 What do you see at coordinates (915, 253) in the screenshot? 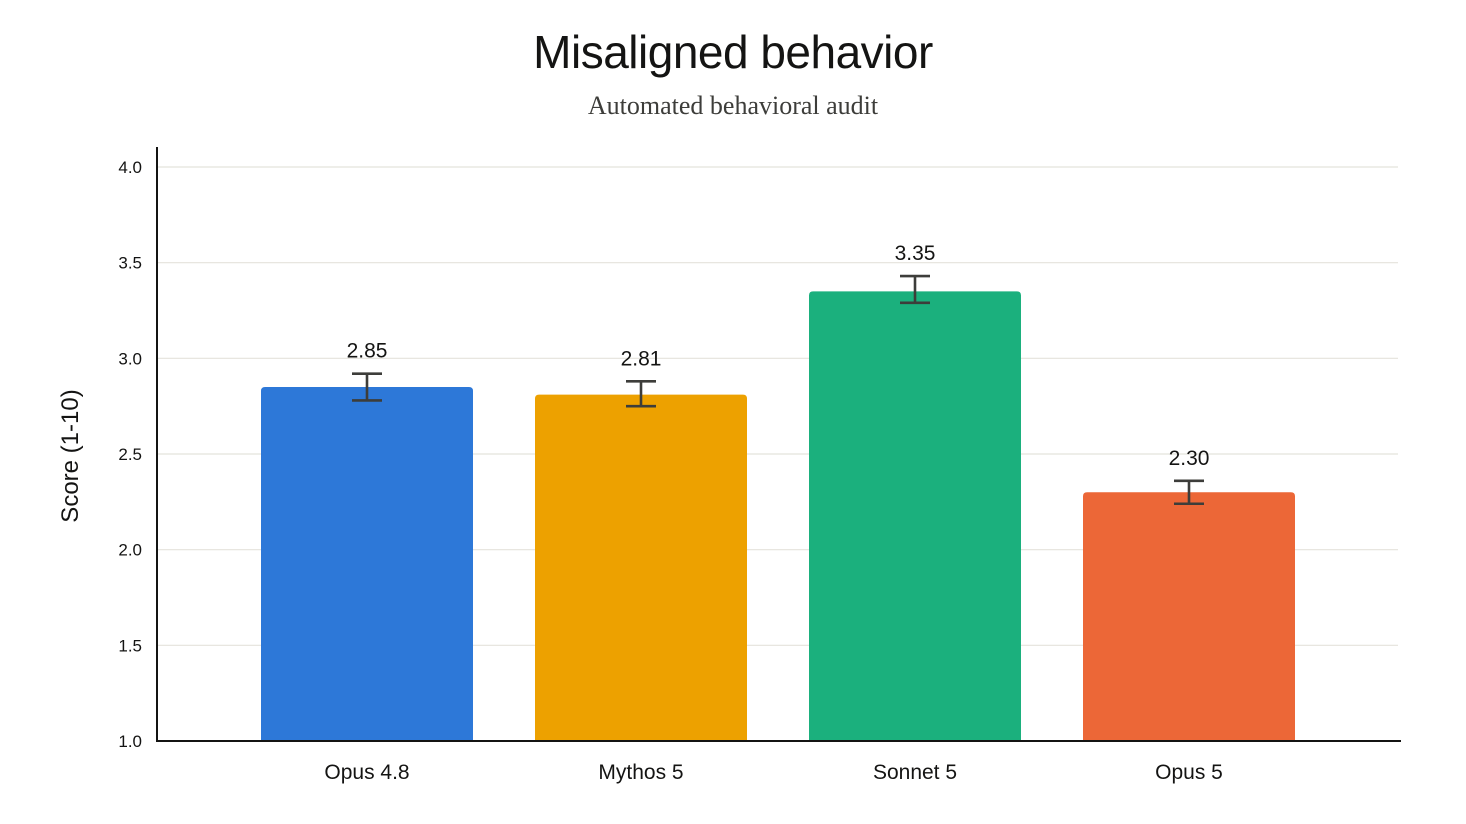
I see `value-label-sonnet-5: 3.35` at bounding box center [915, 253].